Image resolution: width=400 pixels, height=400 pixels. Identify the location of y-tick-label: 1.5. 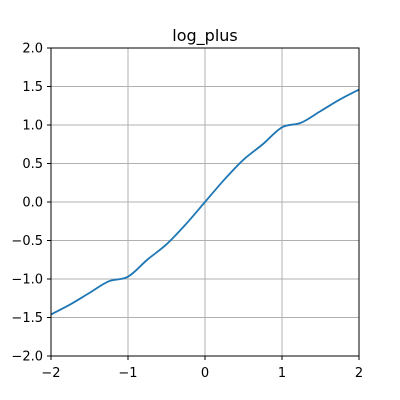
(32, 87).